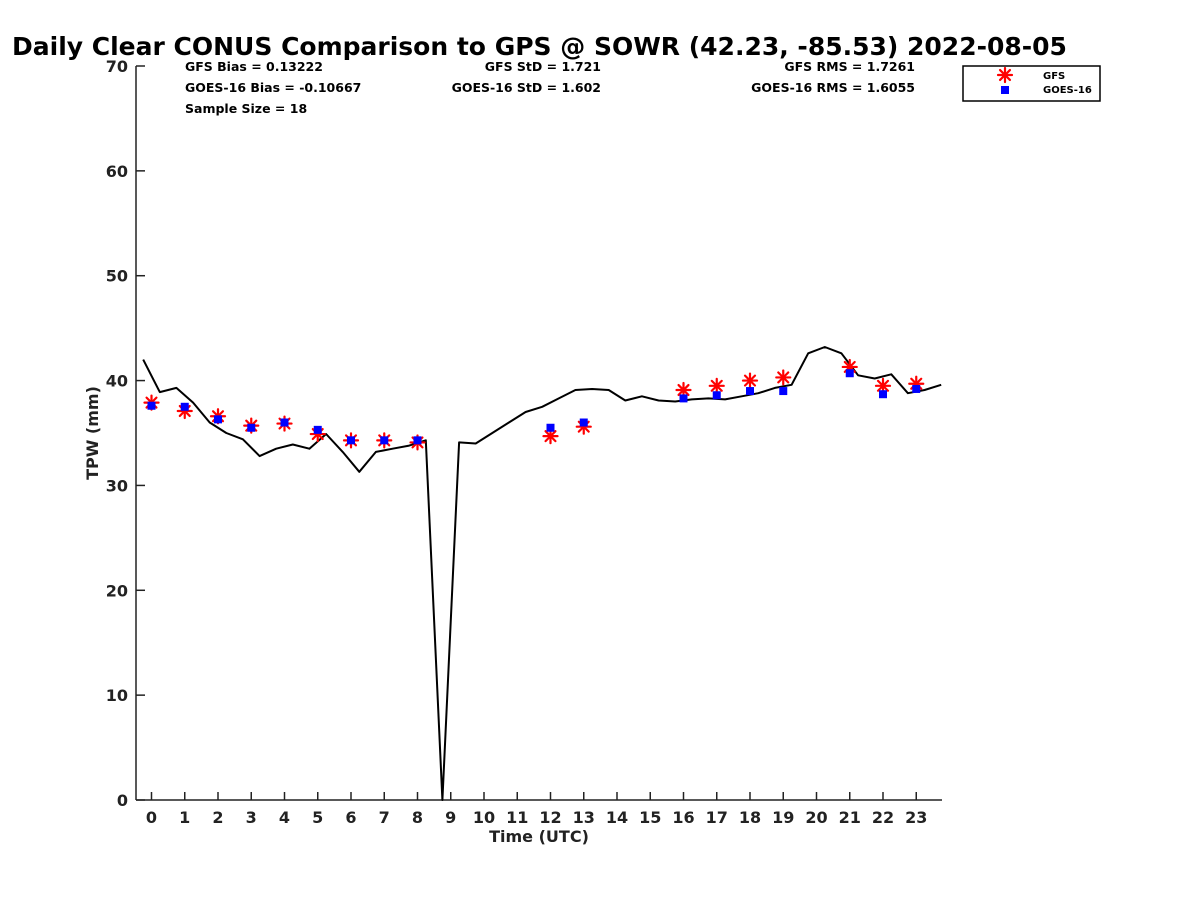  Describe the element at coordinates (151, 817) in the screenshot. I see `x-tick-label: 0` at that location.